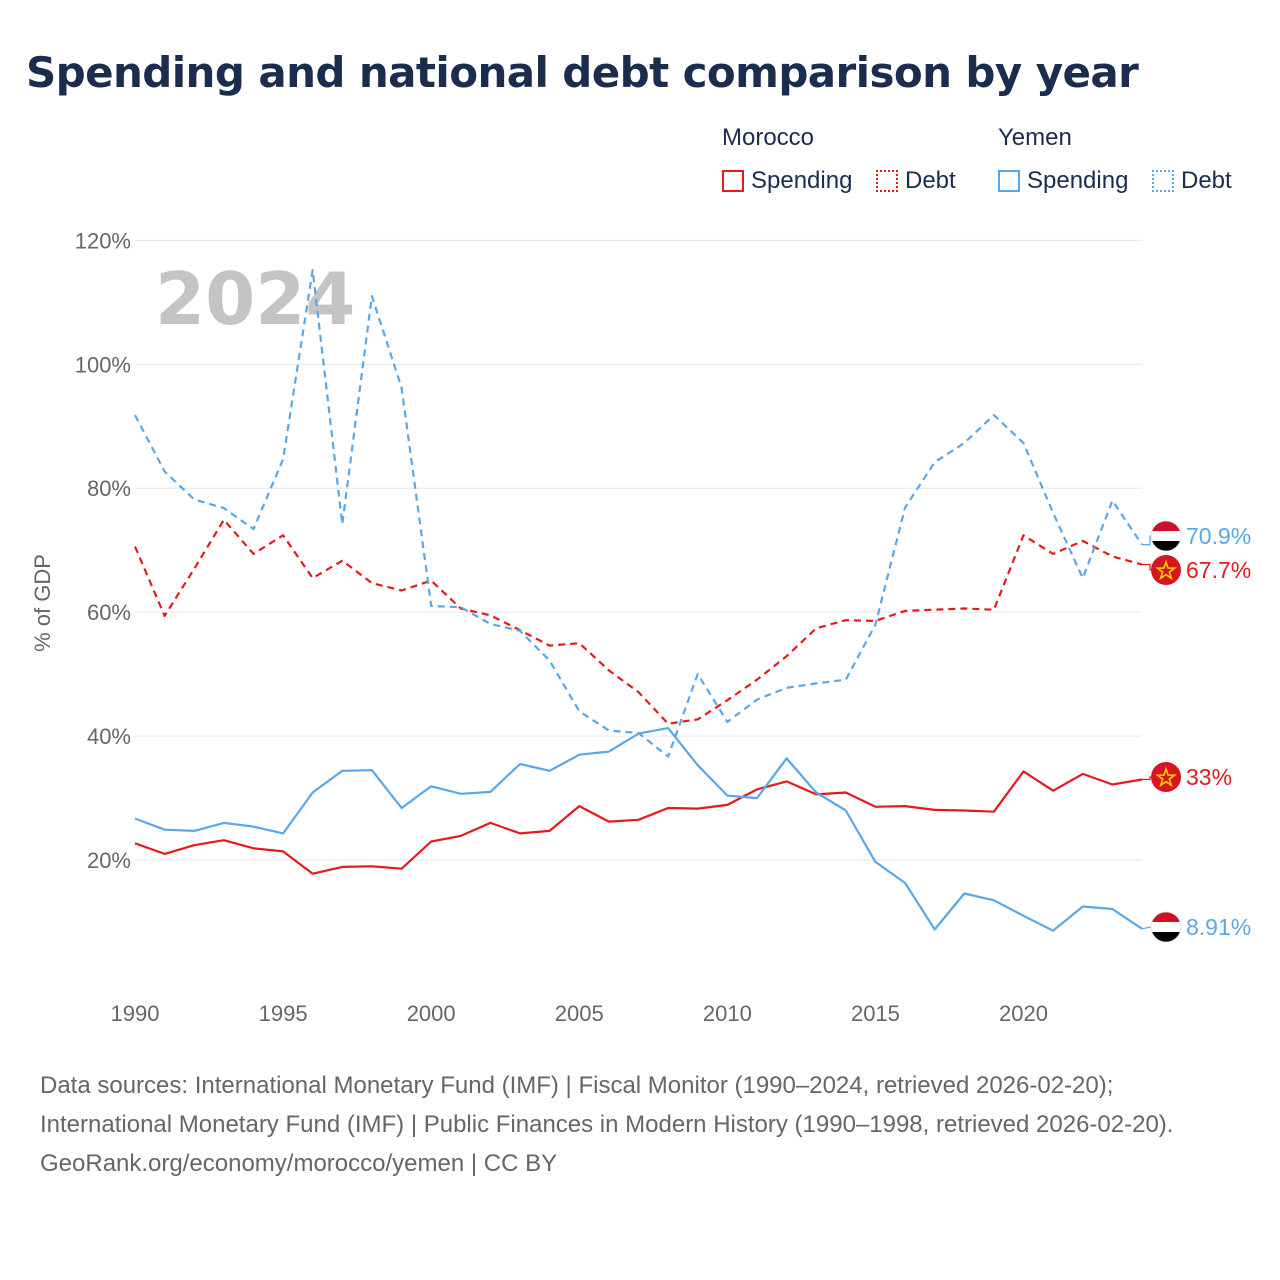 This screenshot has height=1280, width=1280. What do you see at coordinates (135, 1013) in the screenshot?
I see `x-tick-label: 1990` at bounding box center [135, 1013].